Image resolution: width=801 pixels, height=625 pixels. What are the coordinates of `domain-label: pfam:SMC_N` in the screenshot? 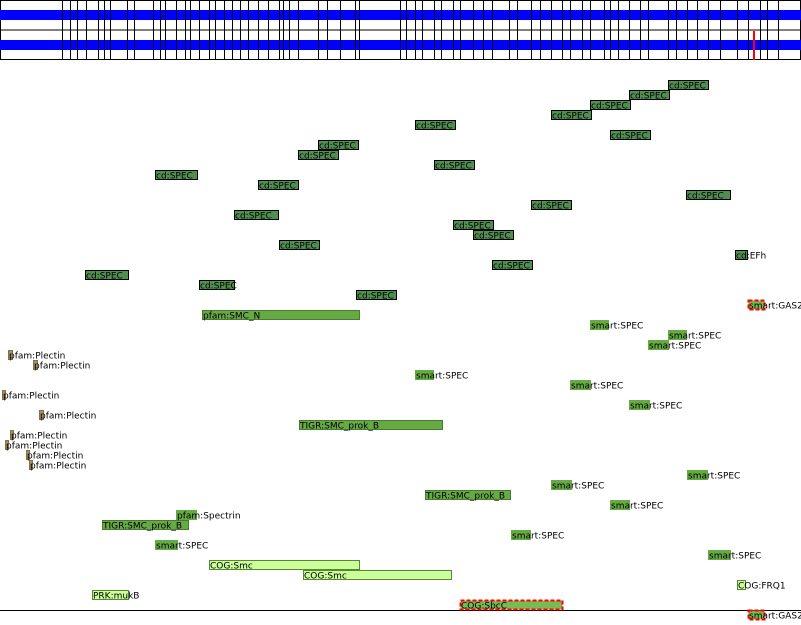 It's located at (231, 317).